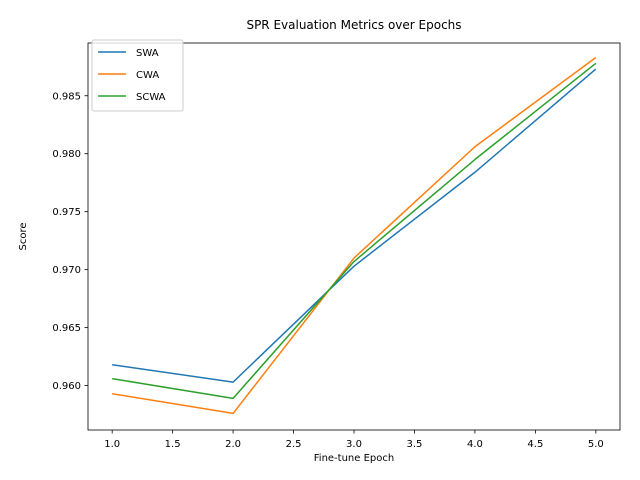 Image resolution: width=640 pixels, height=480 pixels. I want to click on legend-label-cwa: CWA, so click(147, 75).